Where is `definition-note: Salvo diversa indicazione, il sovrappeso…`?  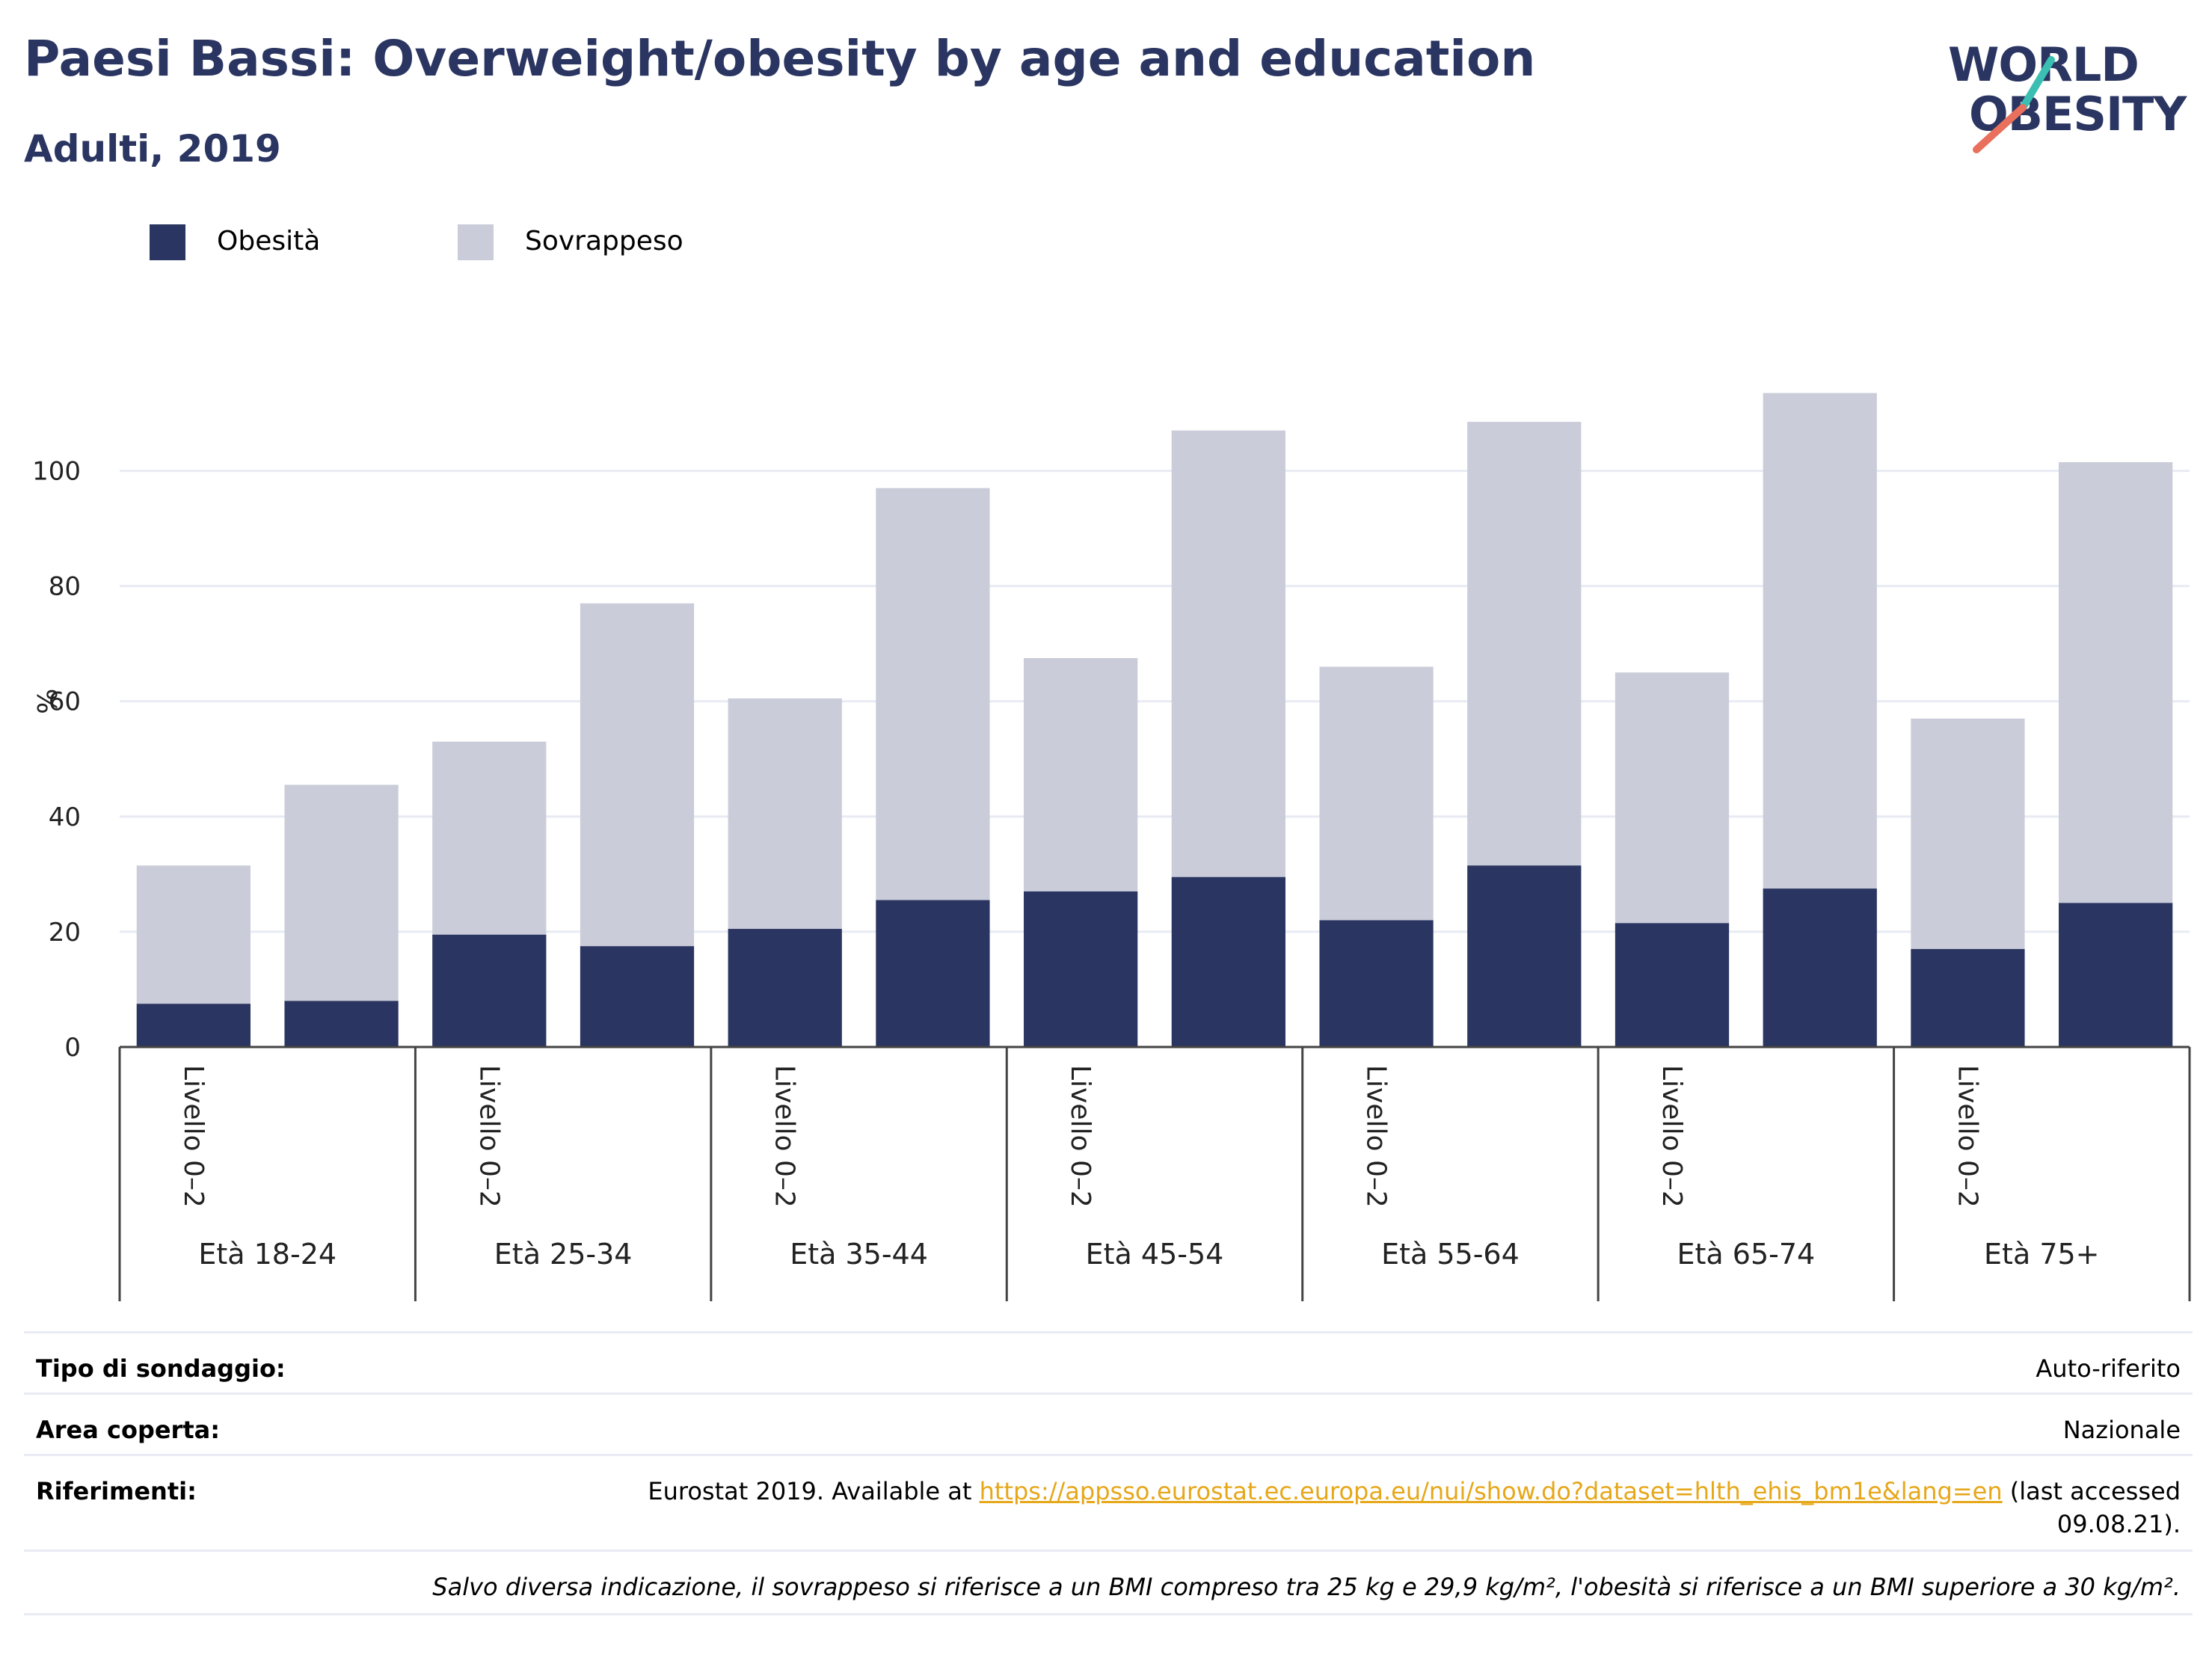 definition-note: Salvo diversa indicazione, il sovrappeso… is located at coordinates (1306, 1587).